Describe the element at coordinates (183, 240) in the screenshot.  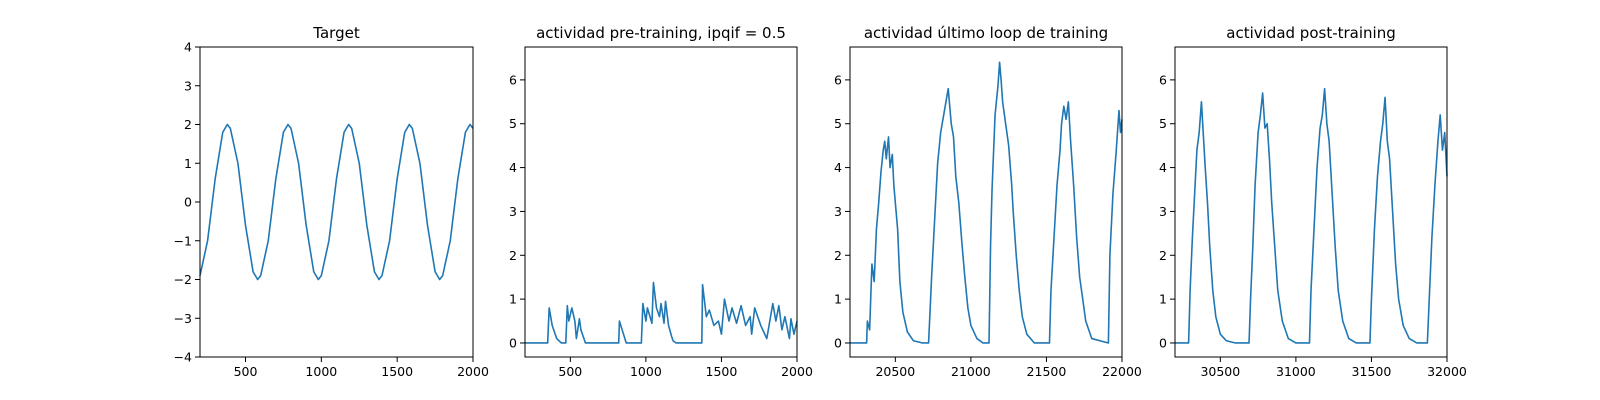
I see `y-tick-label: −1` at that location.